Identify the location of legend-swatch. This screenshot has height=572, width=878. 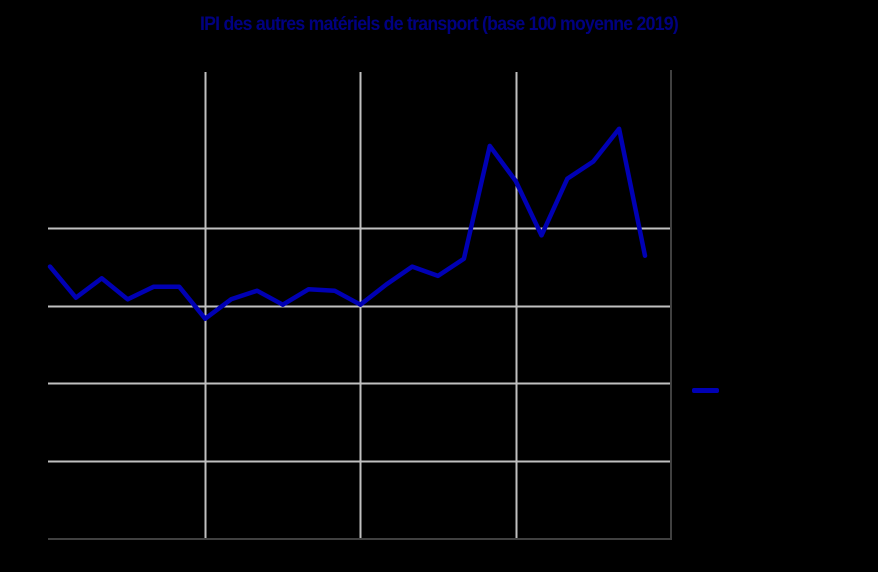
(705, 390).